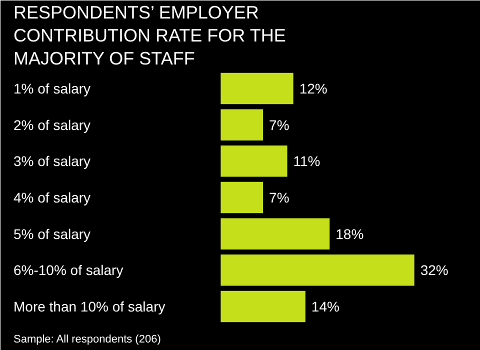 The height and width of the screenshot is (350, 480). What do you see at coordinates (52, 234) in the screenshot?
I see `y-tick-label: 5% of salary` at bounding box center [52, 234].